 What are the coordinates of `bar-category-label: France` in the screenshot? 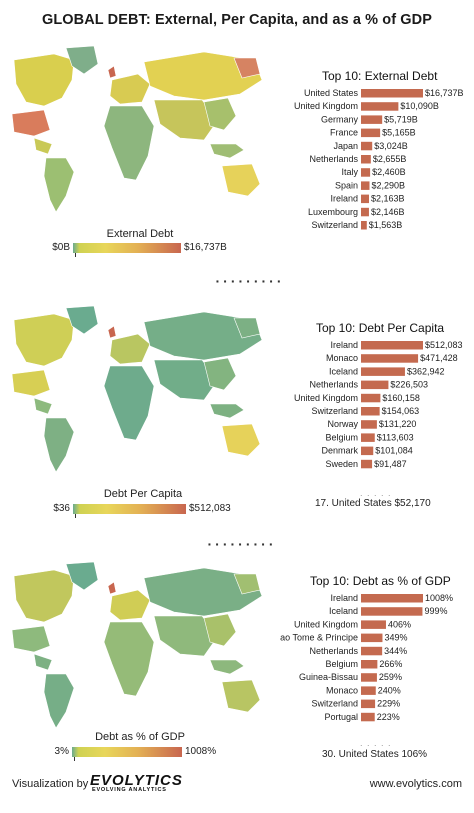 It's located at (344, 133).